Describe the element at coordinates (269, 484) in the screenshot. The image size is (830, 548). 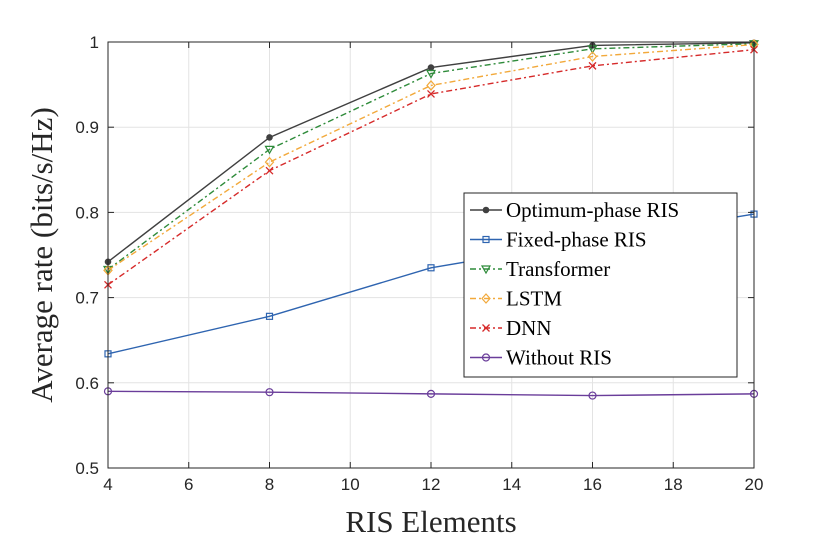
I see `x-tick-label: 8` at that location.